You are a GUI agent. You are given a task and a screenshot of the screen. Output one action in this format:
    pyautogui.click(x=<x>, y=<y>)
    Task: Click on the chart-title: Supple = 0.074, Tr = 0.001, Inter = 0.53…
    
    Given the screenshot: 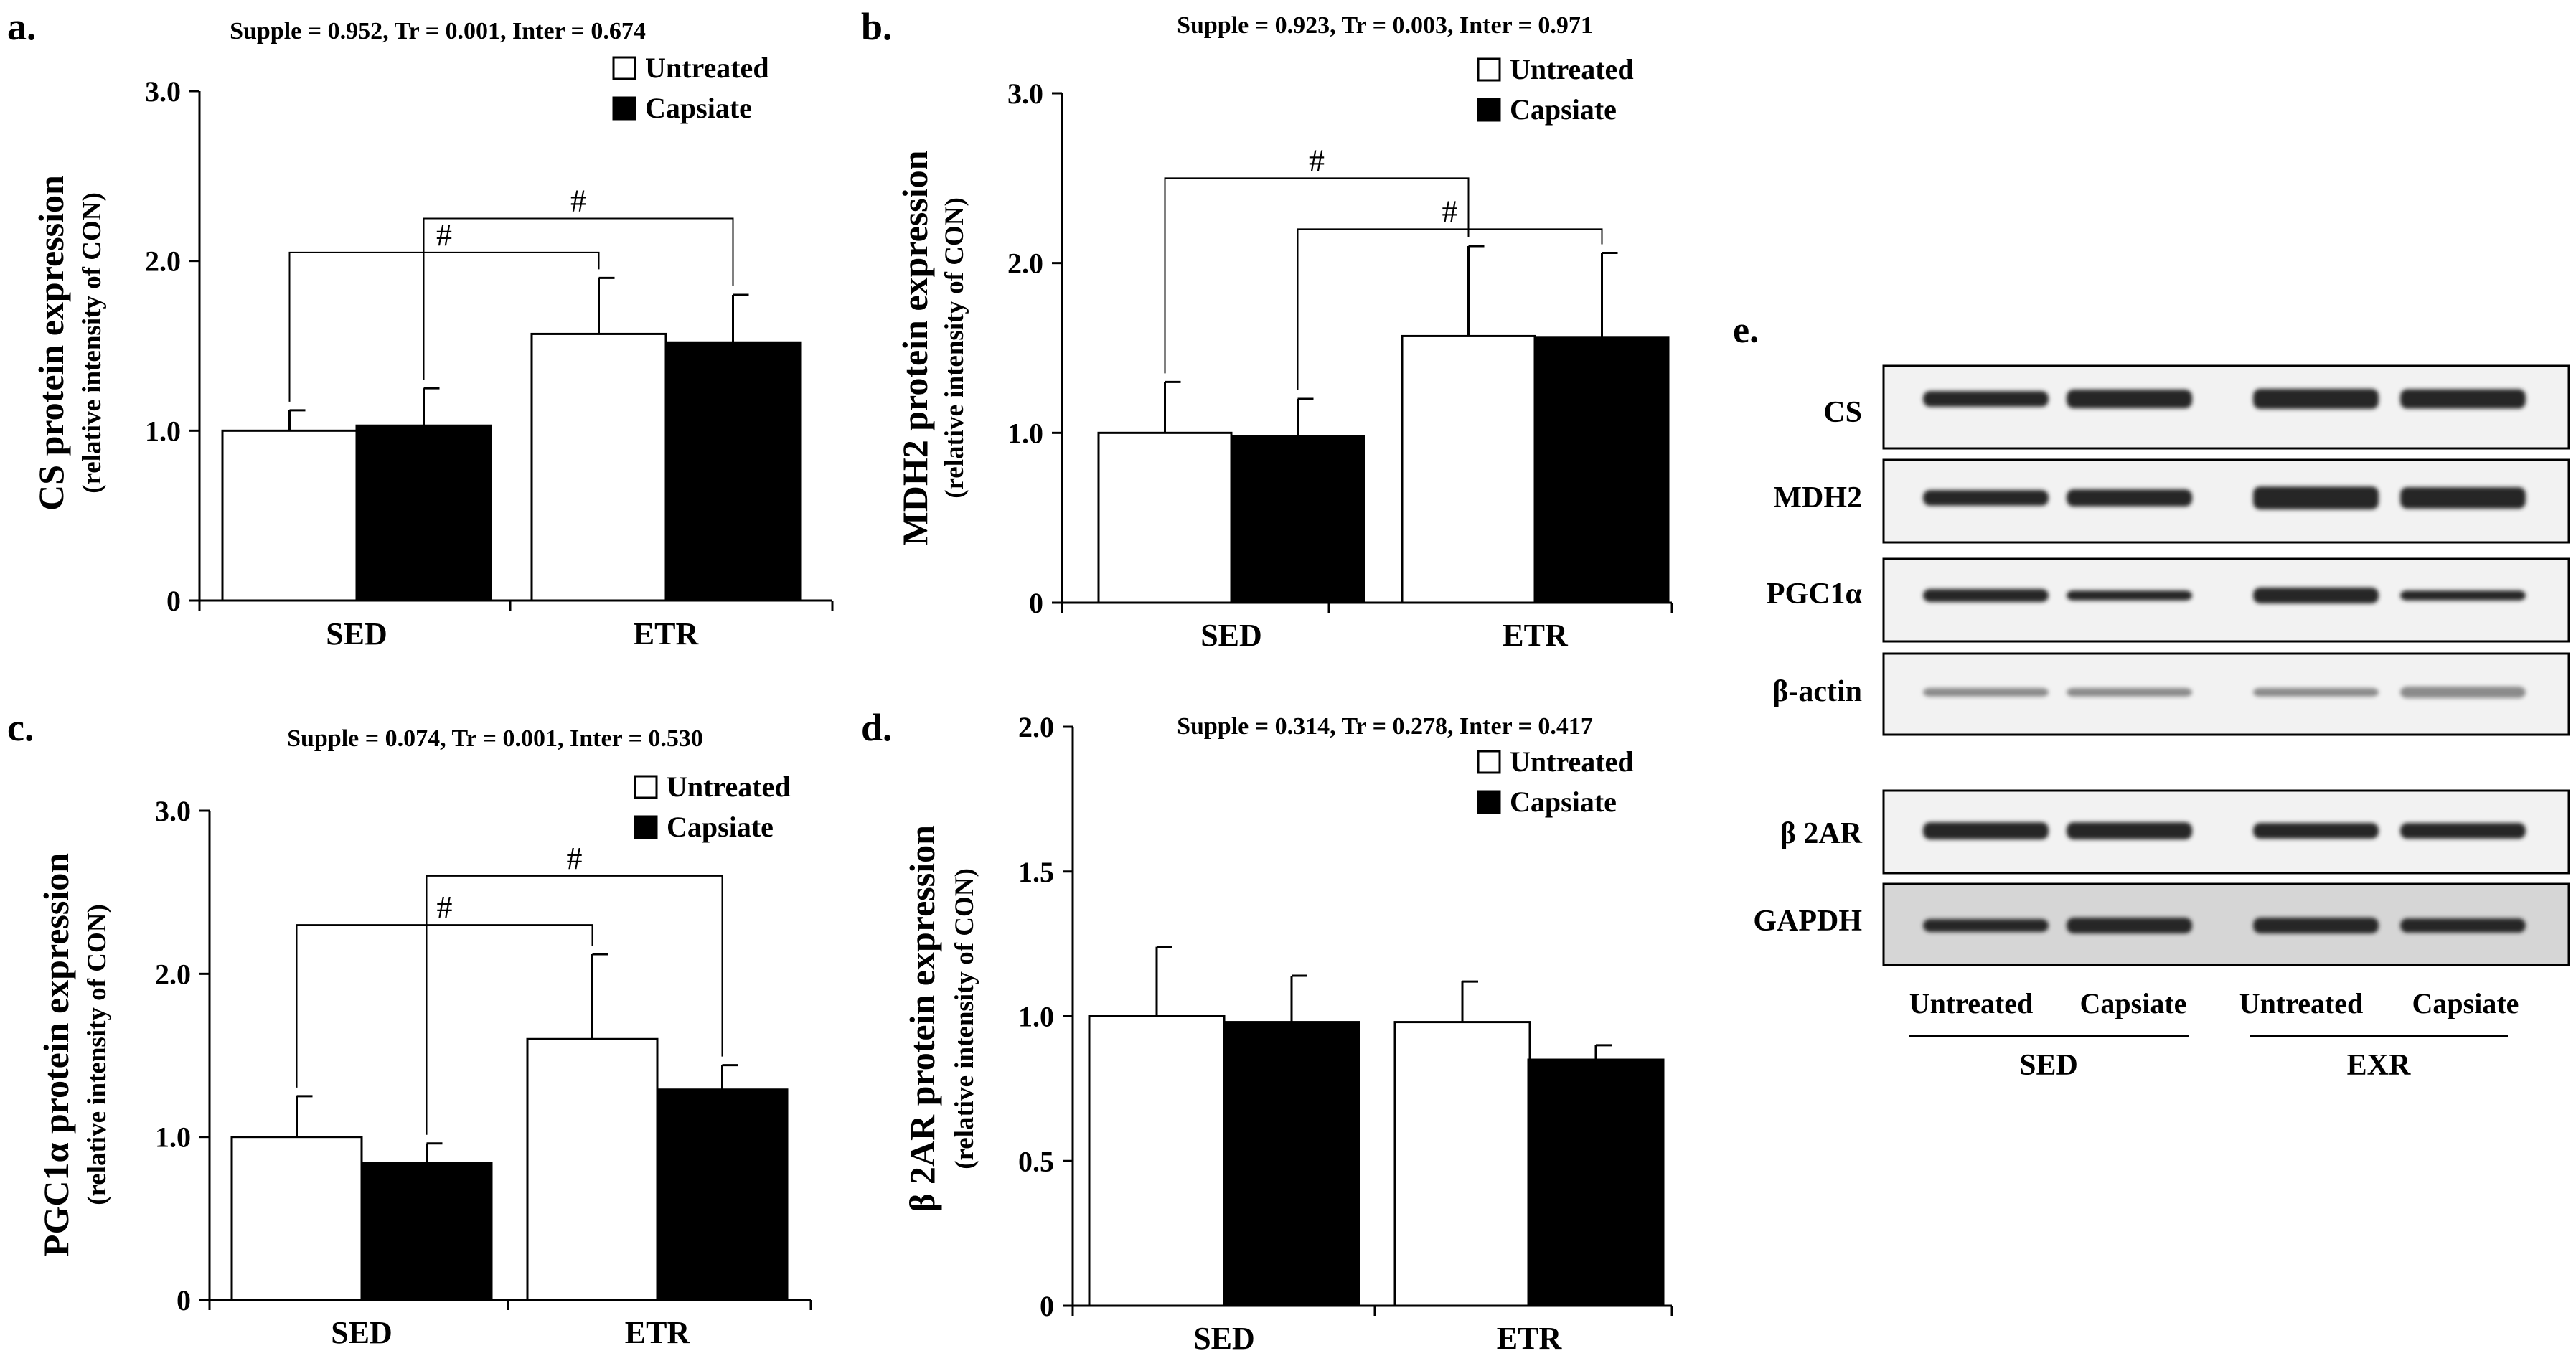 What is the action you would take?
    pyautogui.click(x=495, y=738)
    